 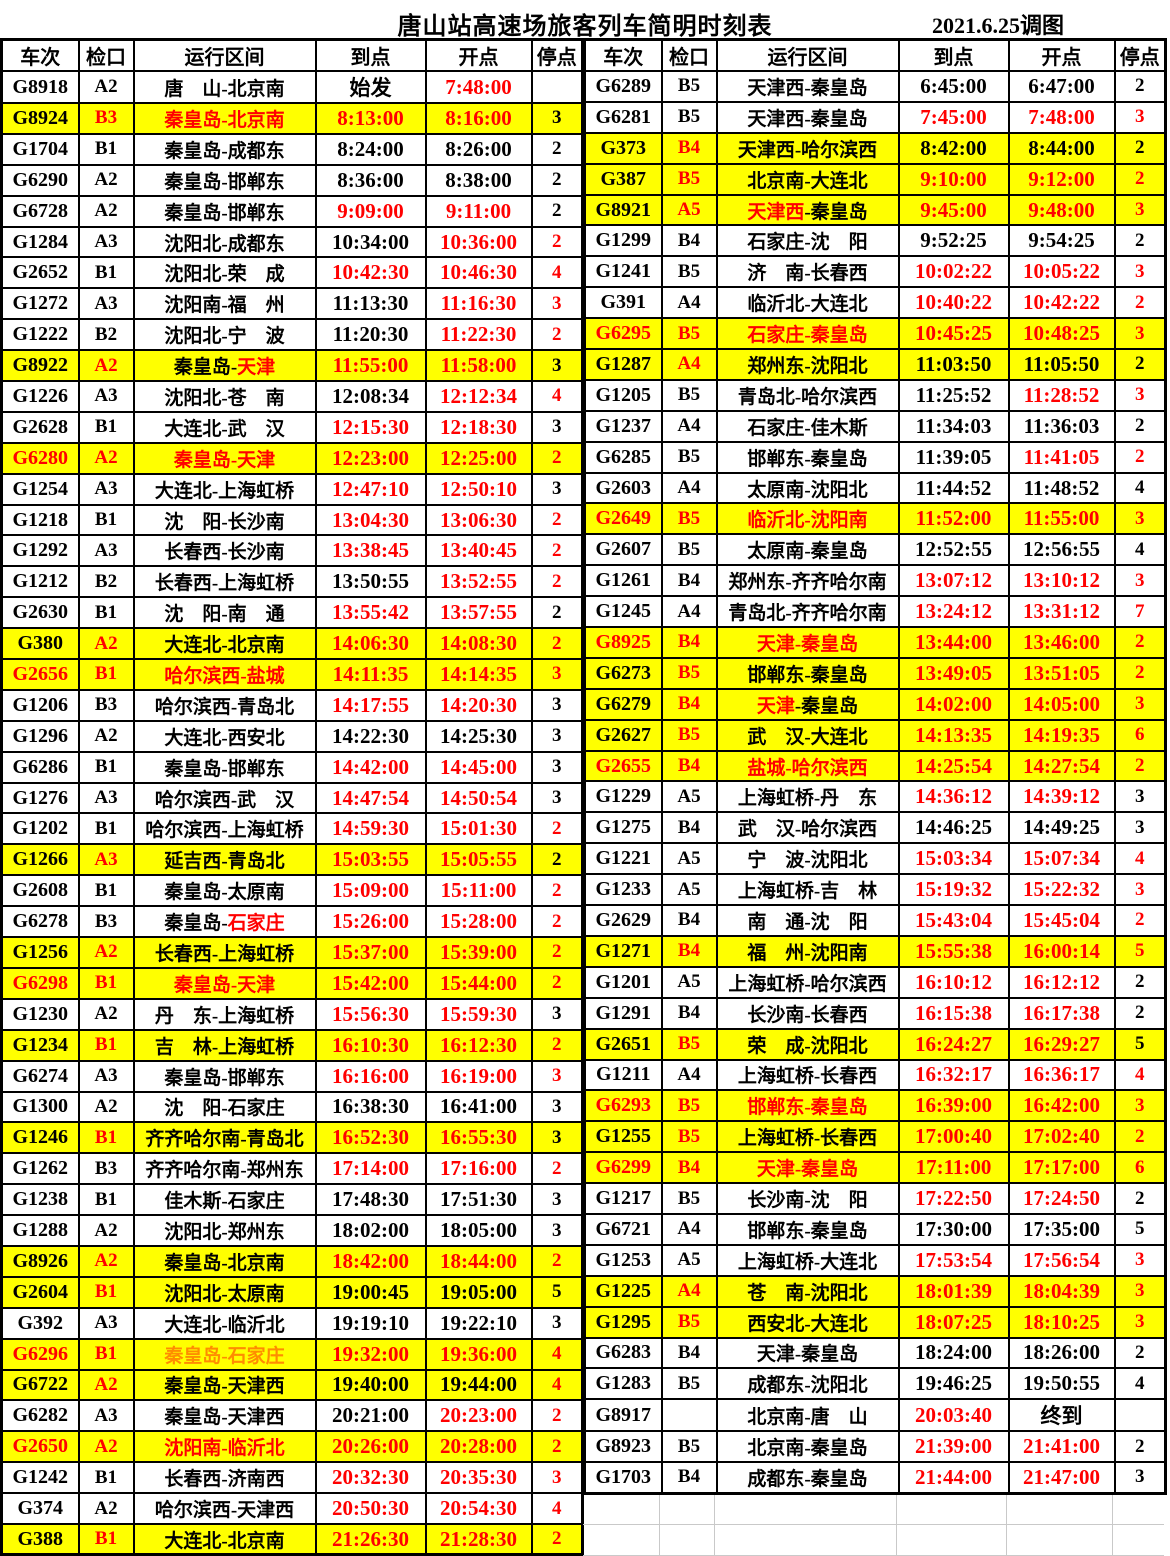 I want to click on route-segment: 石家庄-佳木斯, so click(x=807, y=428).